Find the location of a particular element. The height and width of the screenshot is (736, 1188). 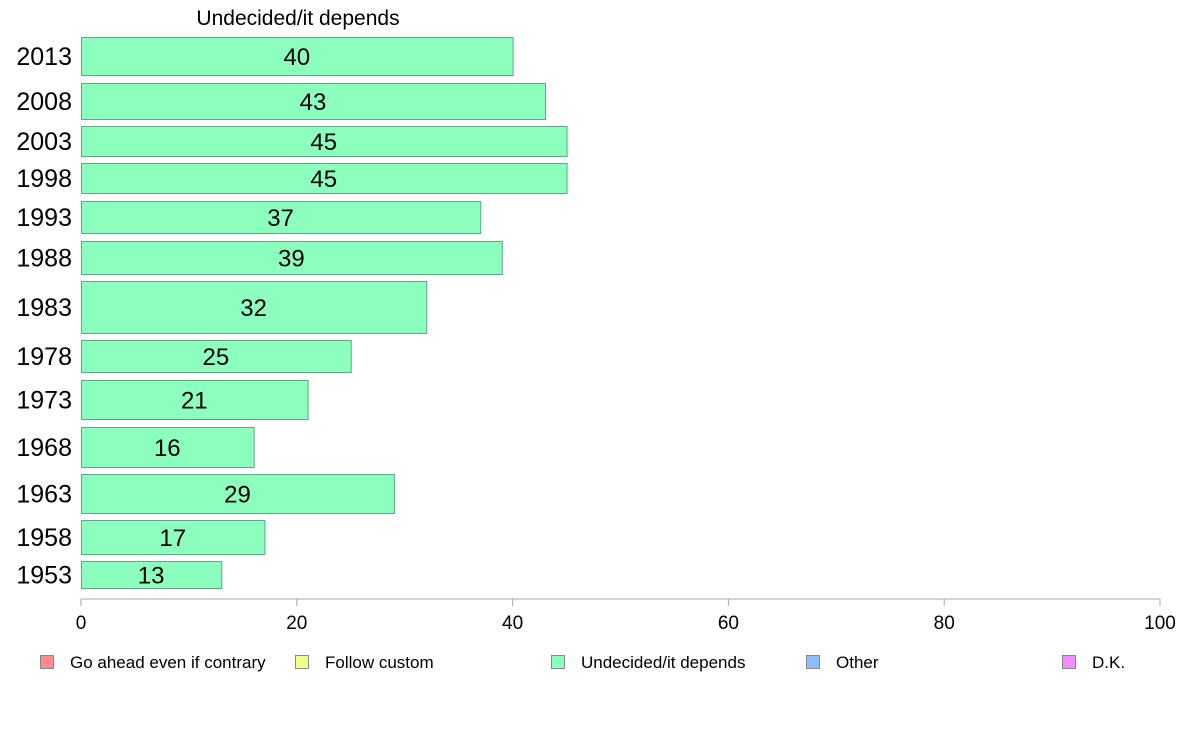

x-tick-label-100: 100 is located at coordinates (1160, 623).